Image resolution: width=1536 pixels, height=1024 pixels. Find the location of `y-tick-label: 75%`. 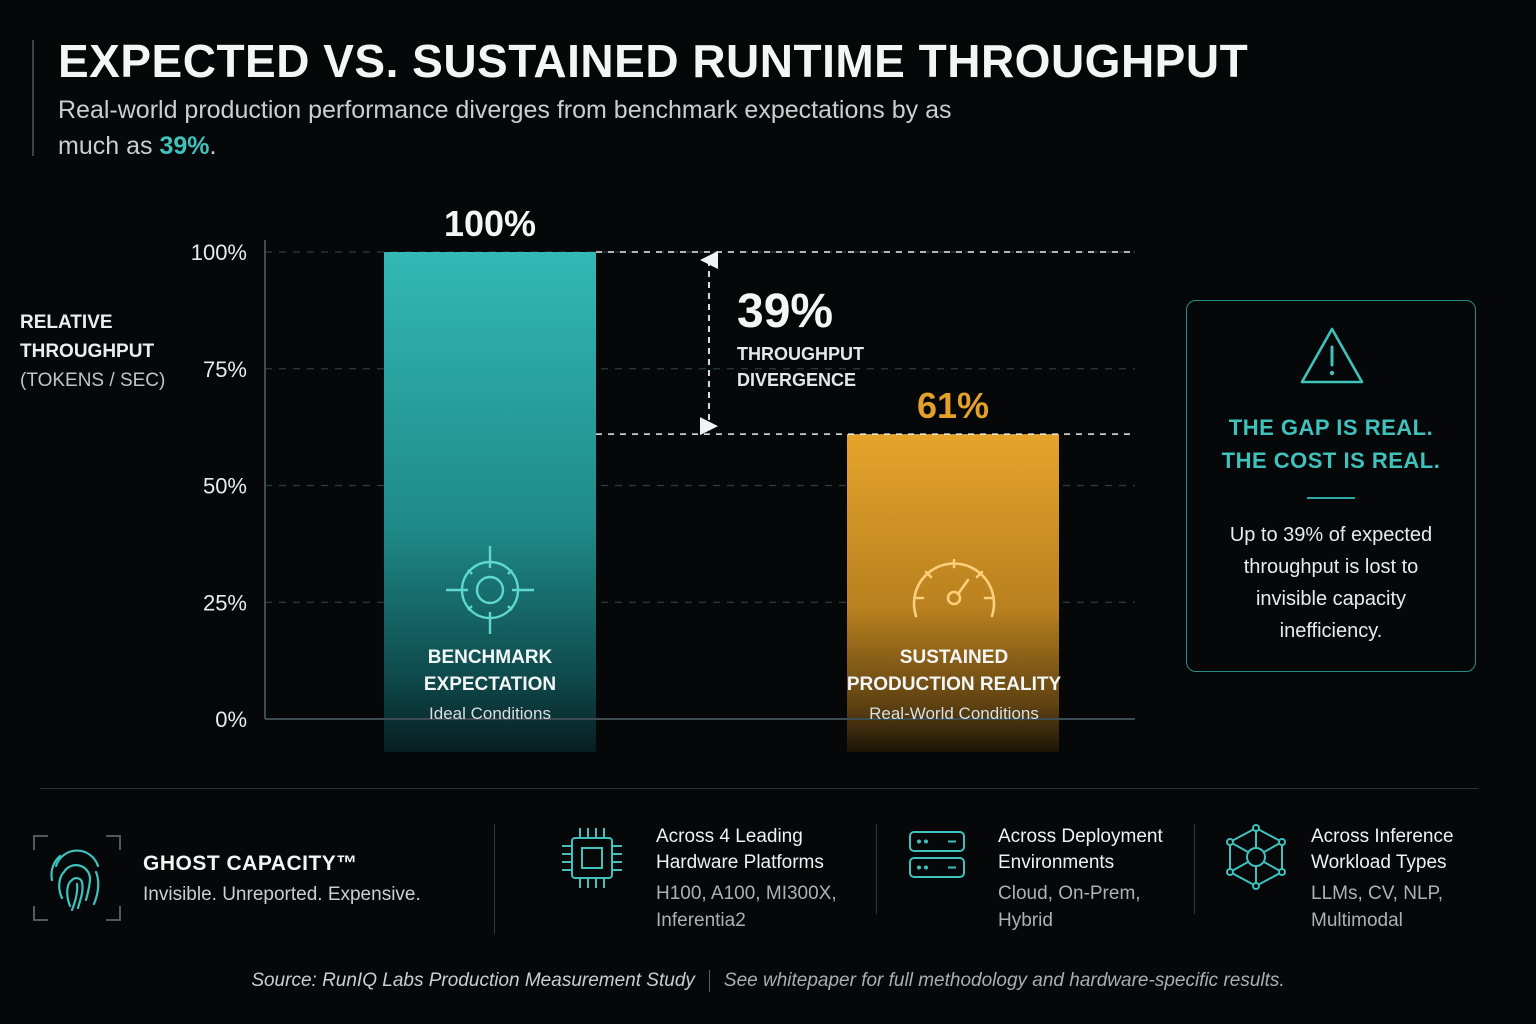

y-tick-label: 75% is located at coordinates (225, 369).